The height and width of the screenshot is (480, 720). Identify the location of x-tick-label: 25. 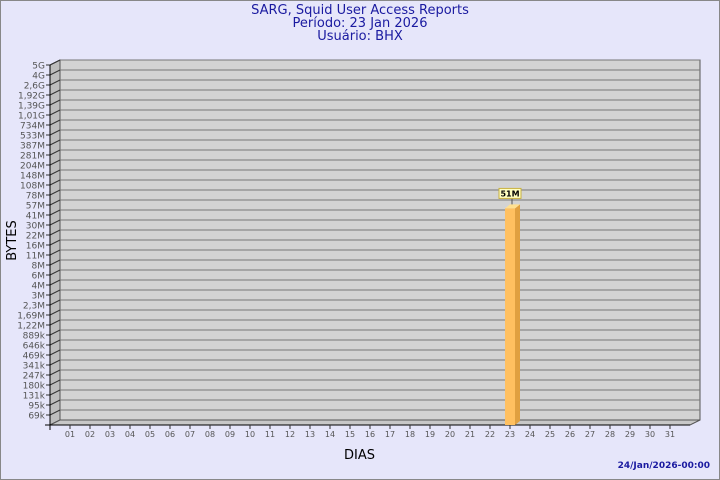
(550, 434).